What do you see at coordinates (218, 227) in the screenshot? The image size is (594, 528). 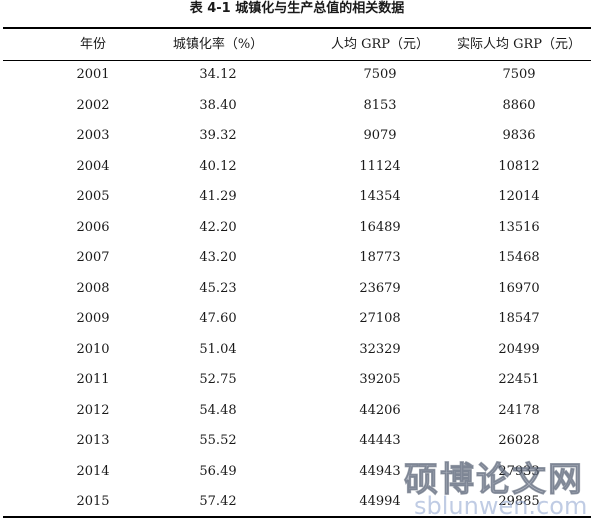 I see `cell-urbanization-rate: 42.20` at bounding box center [218, 227].